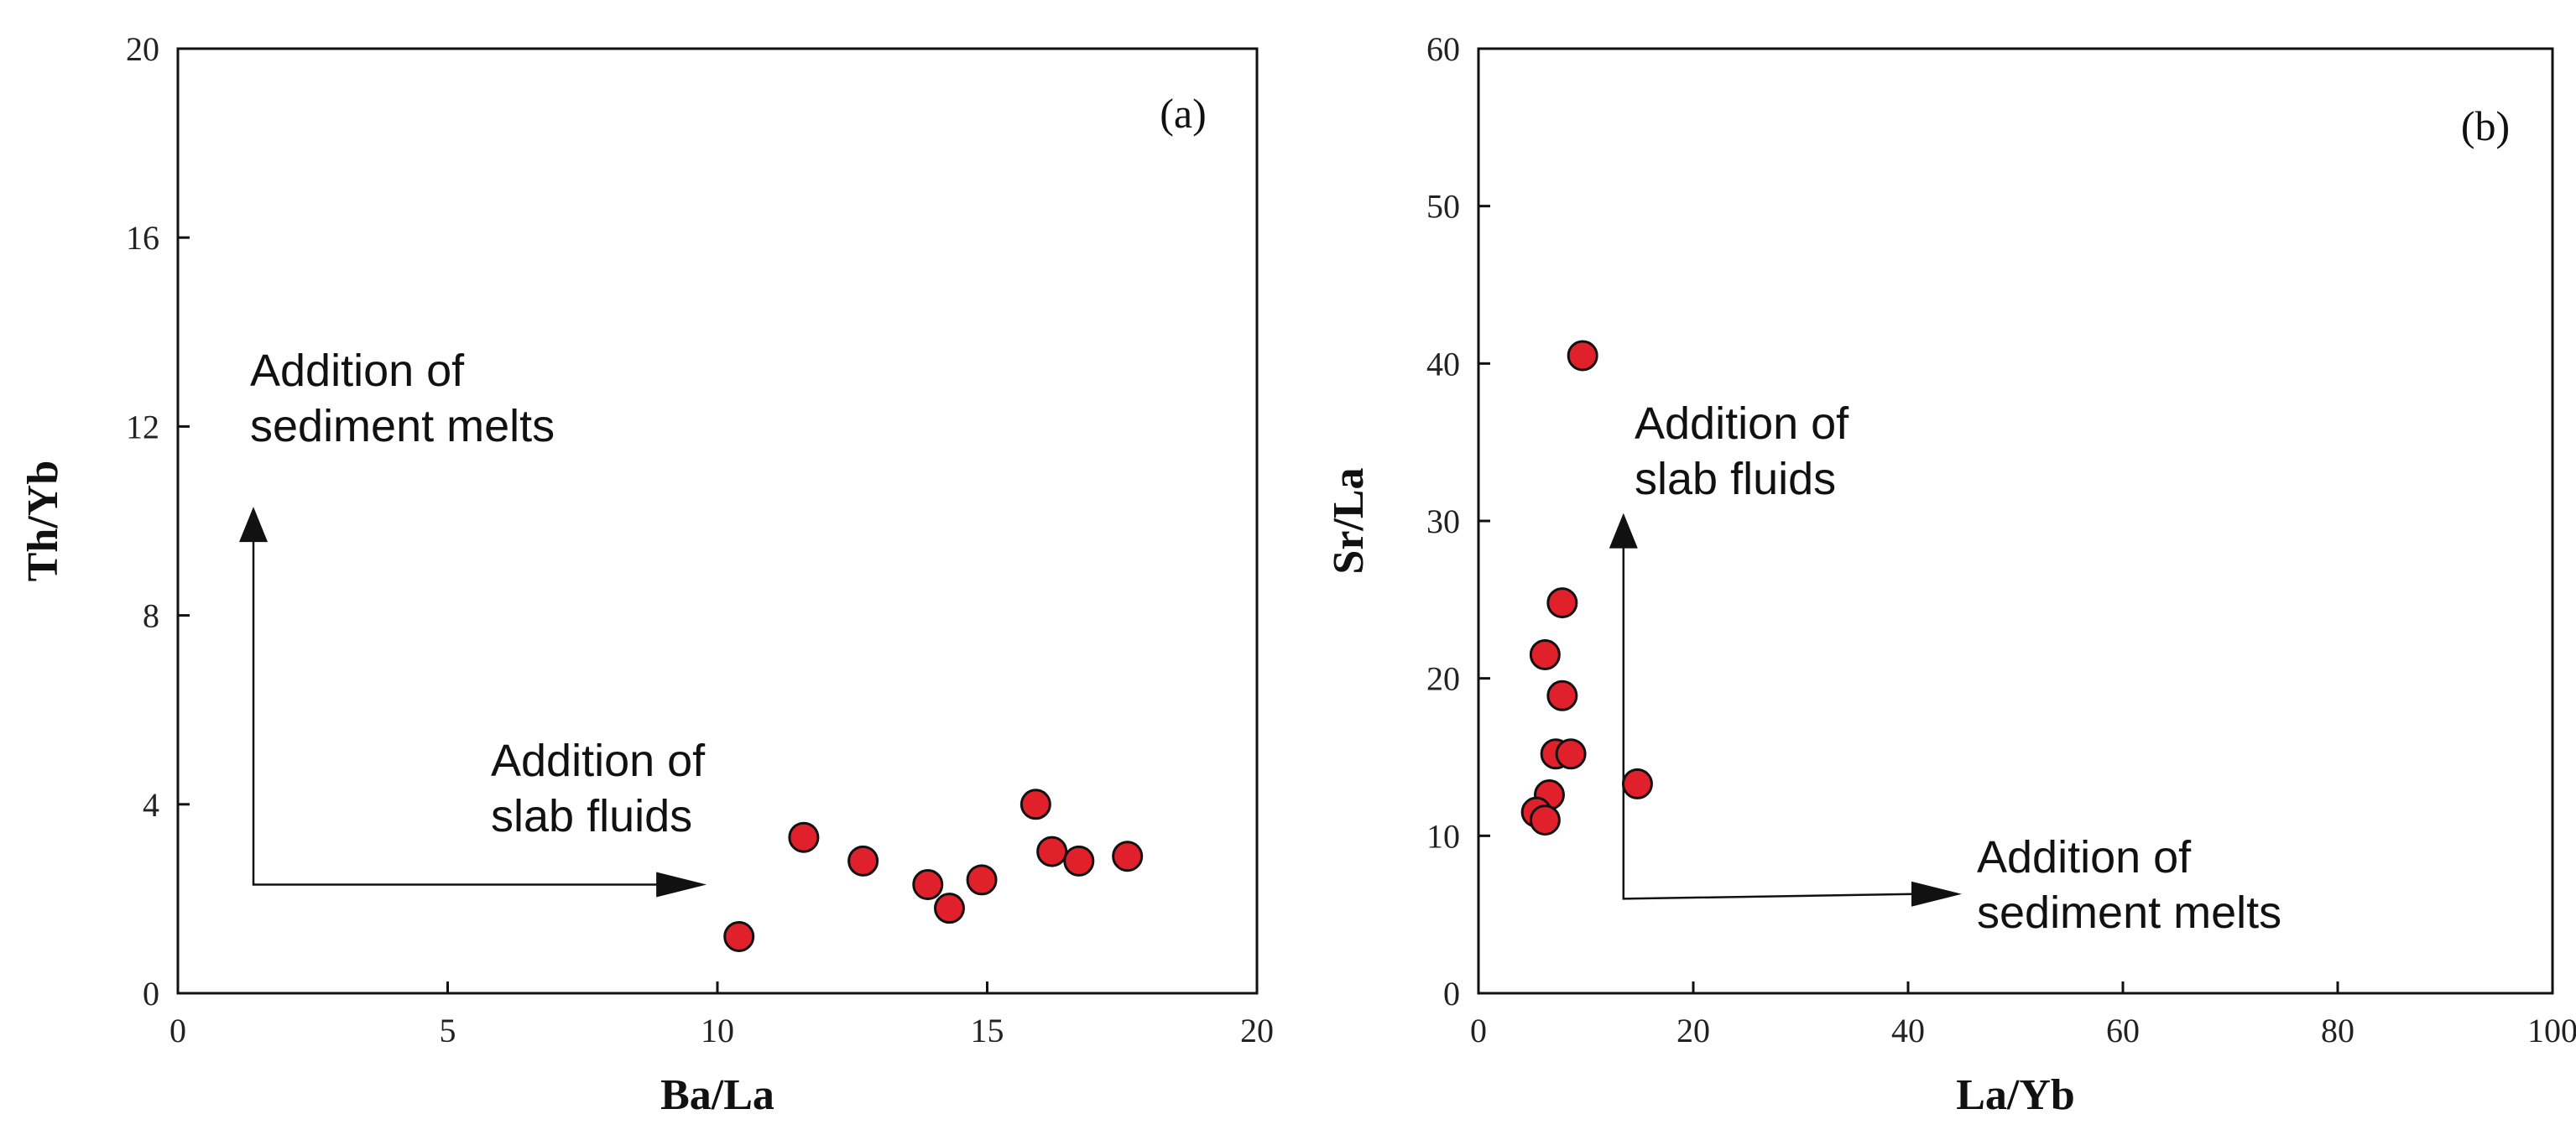  I want to click on annotation-up-b: Addition of slab fluids, so click(1748, 451).